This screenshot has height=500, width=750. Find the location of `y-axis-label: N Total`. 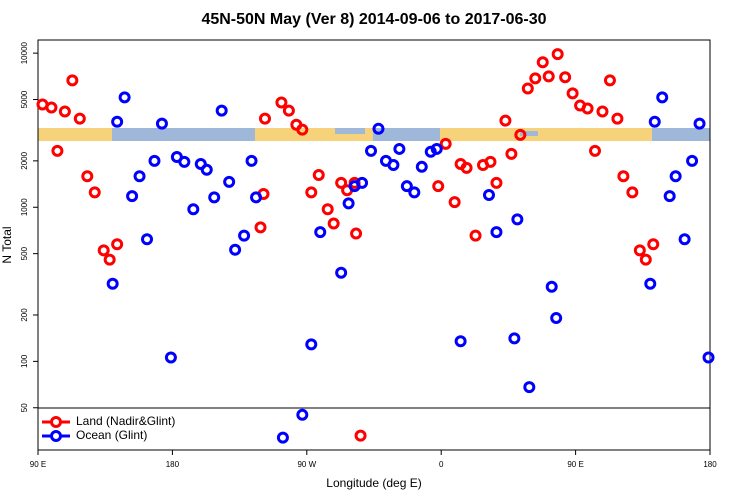

y-axis-label: N Total is located at coordinates (7, 244).